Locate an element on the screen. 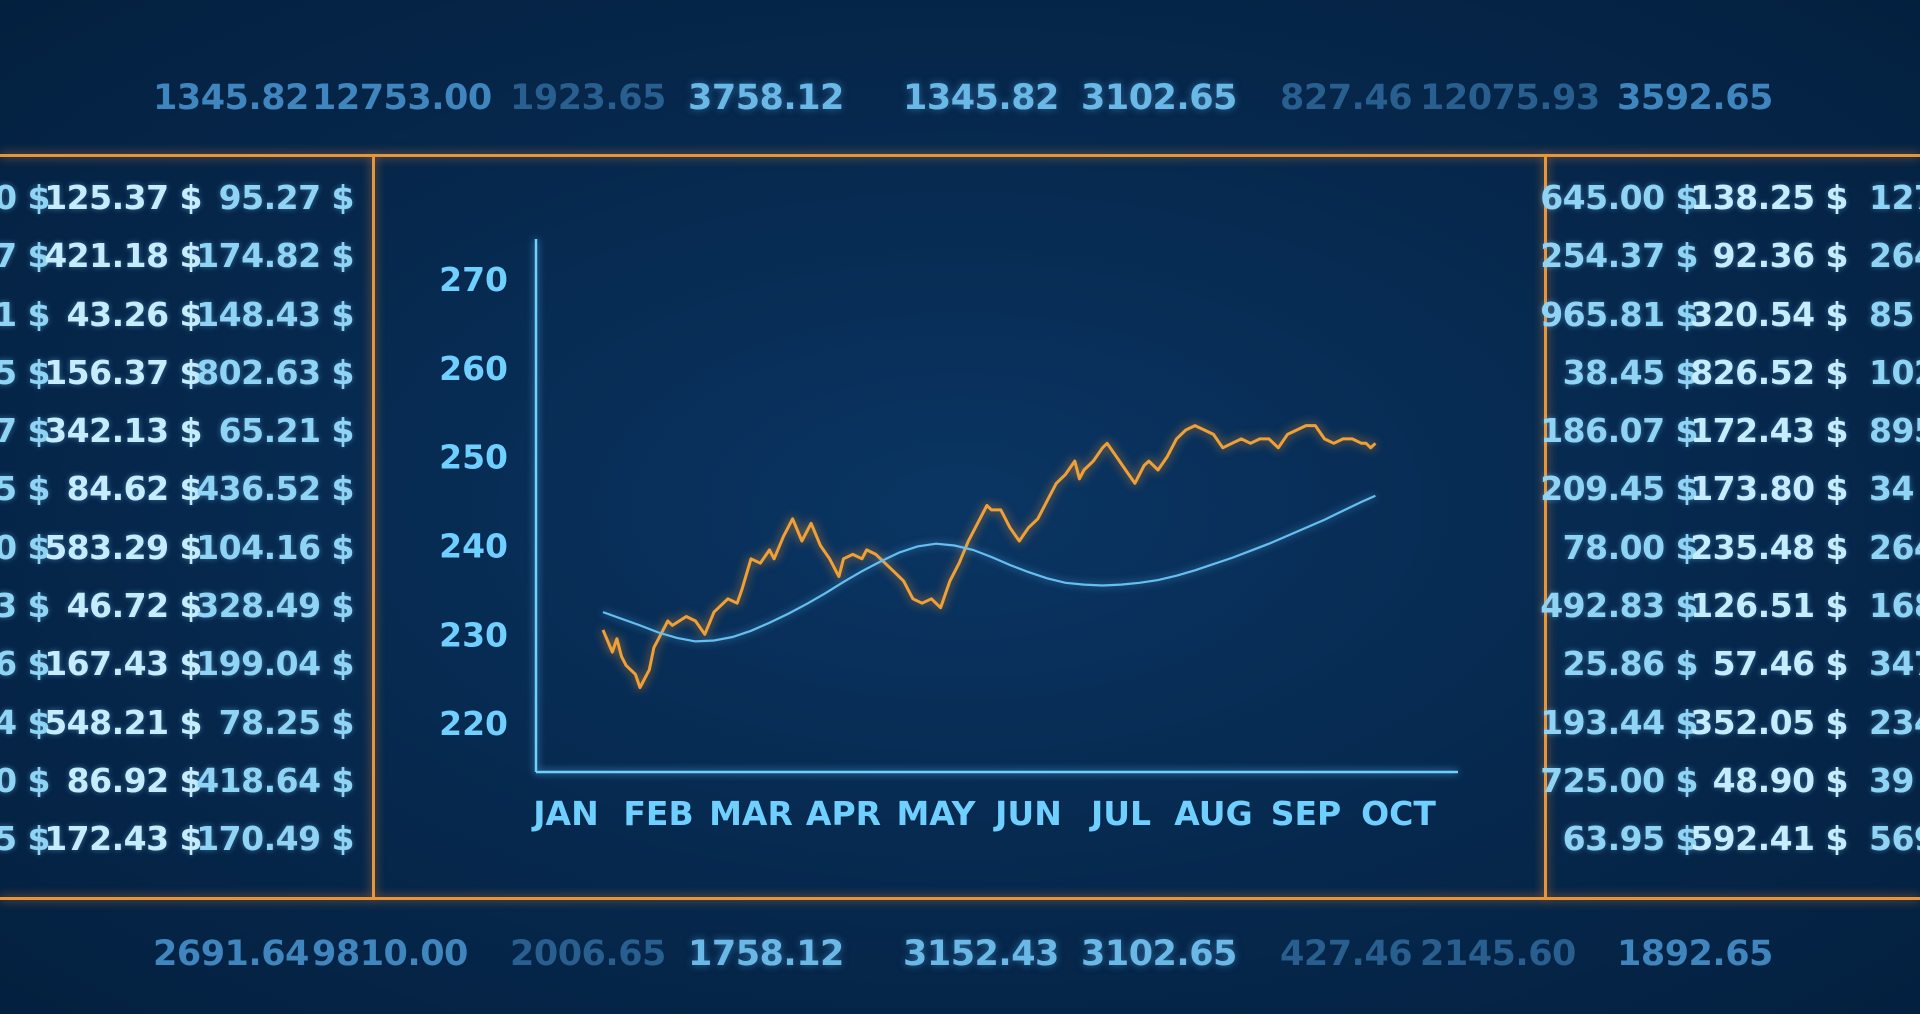 This screenshot has width=1920, height=1014. left-price-cell: 31 $ is located at coordinates (25, 314).